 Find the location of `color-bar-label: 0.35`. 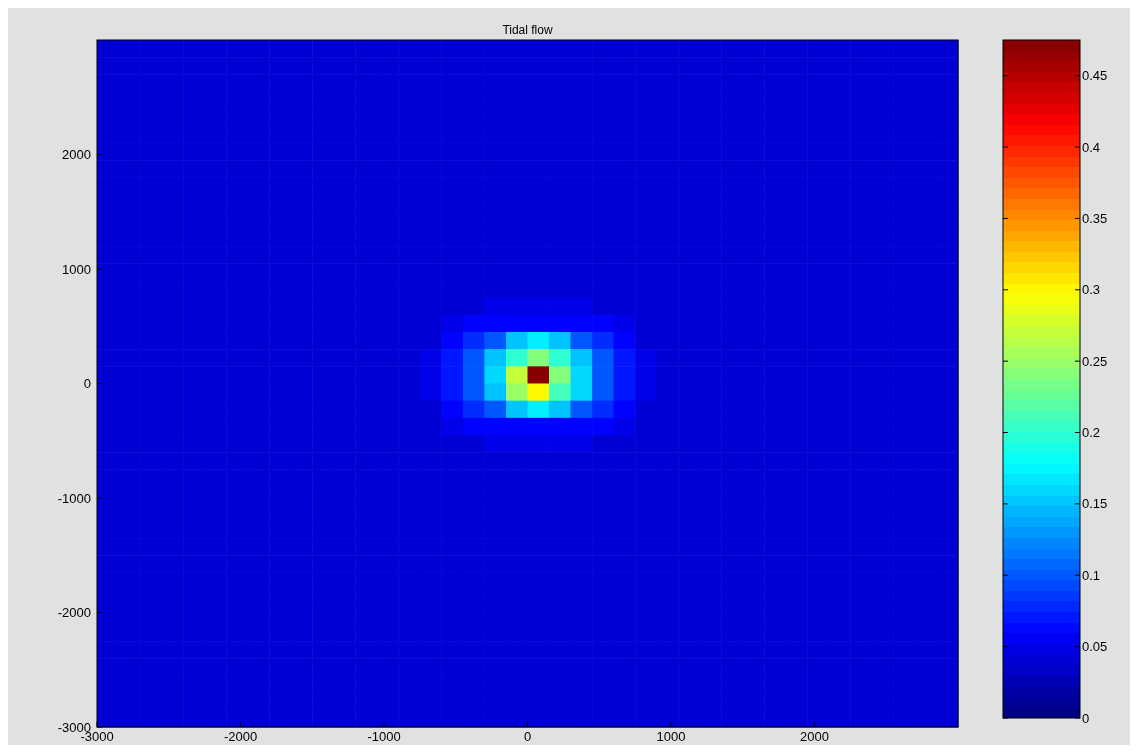

color-bar-label: 0.35 is located at coordinates (1095, 218).